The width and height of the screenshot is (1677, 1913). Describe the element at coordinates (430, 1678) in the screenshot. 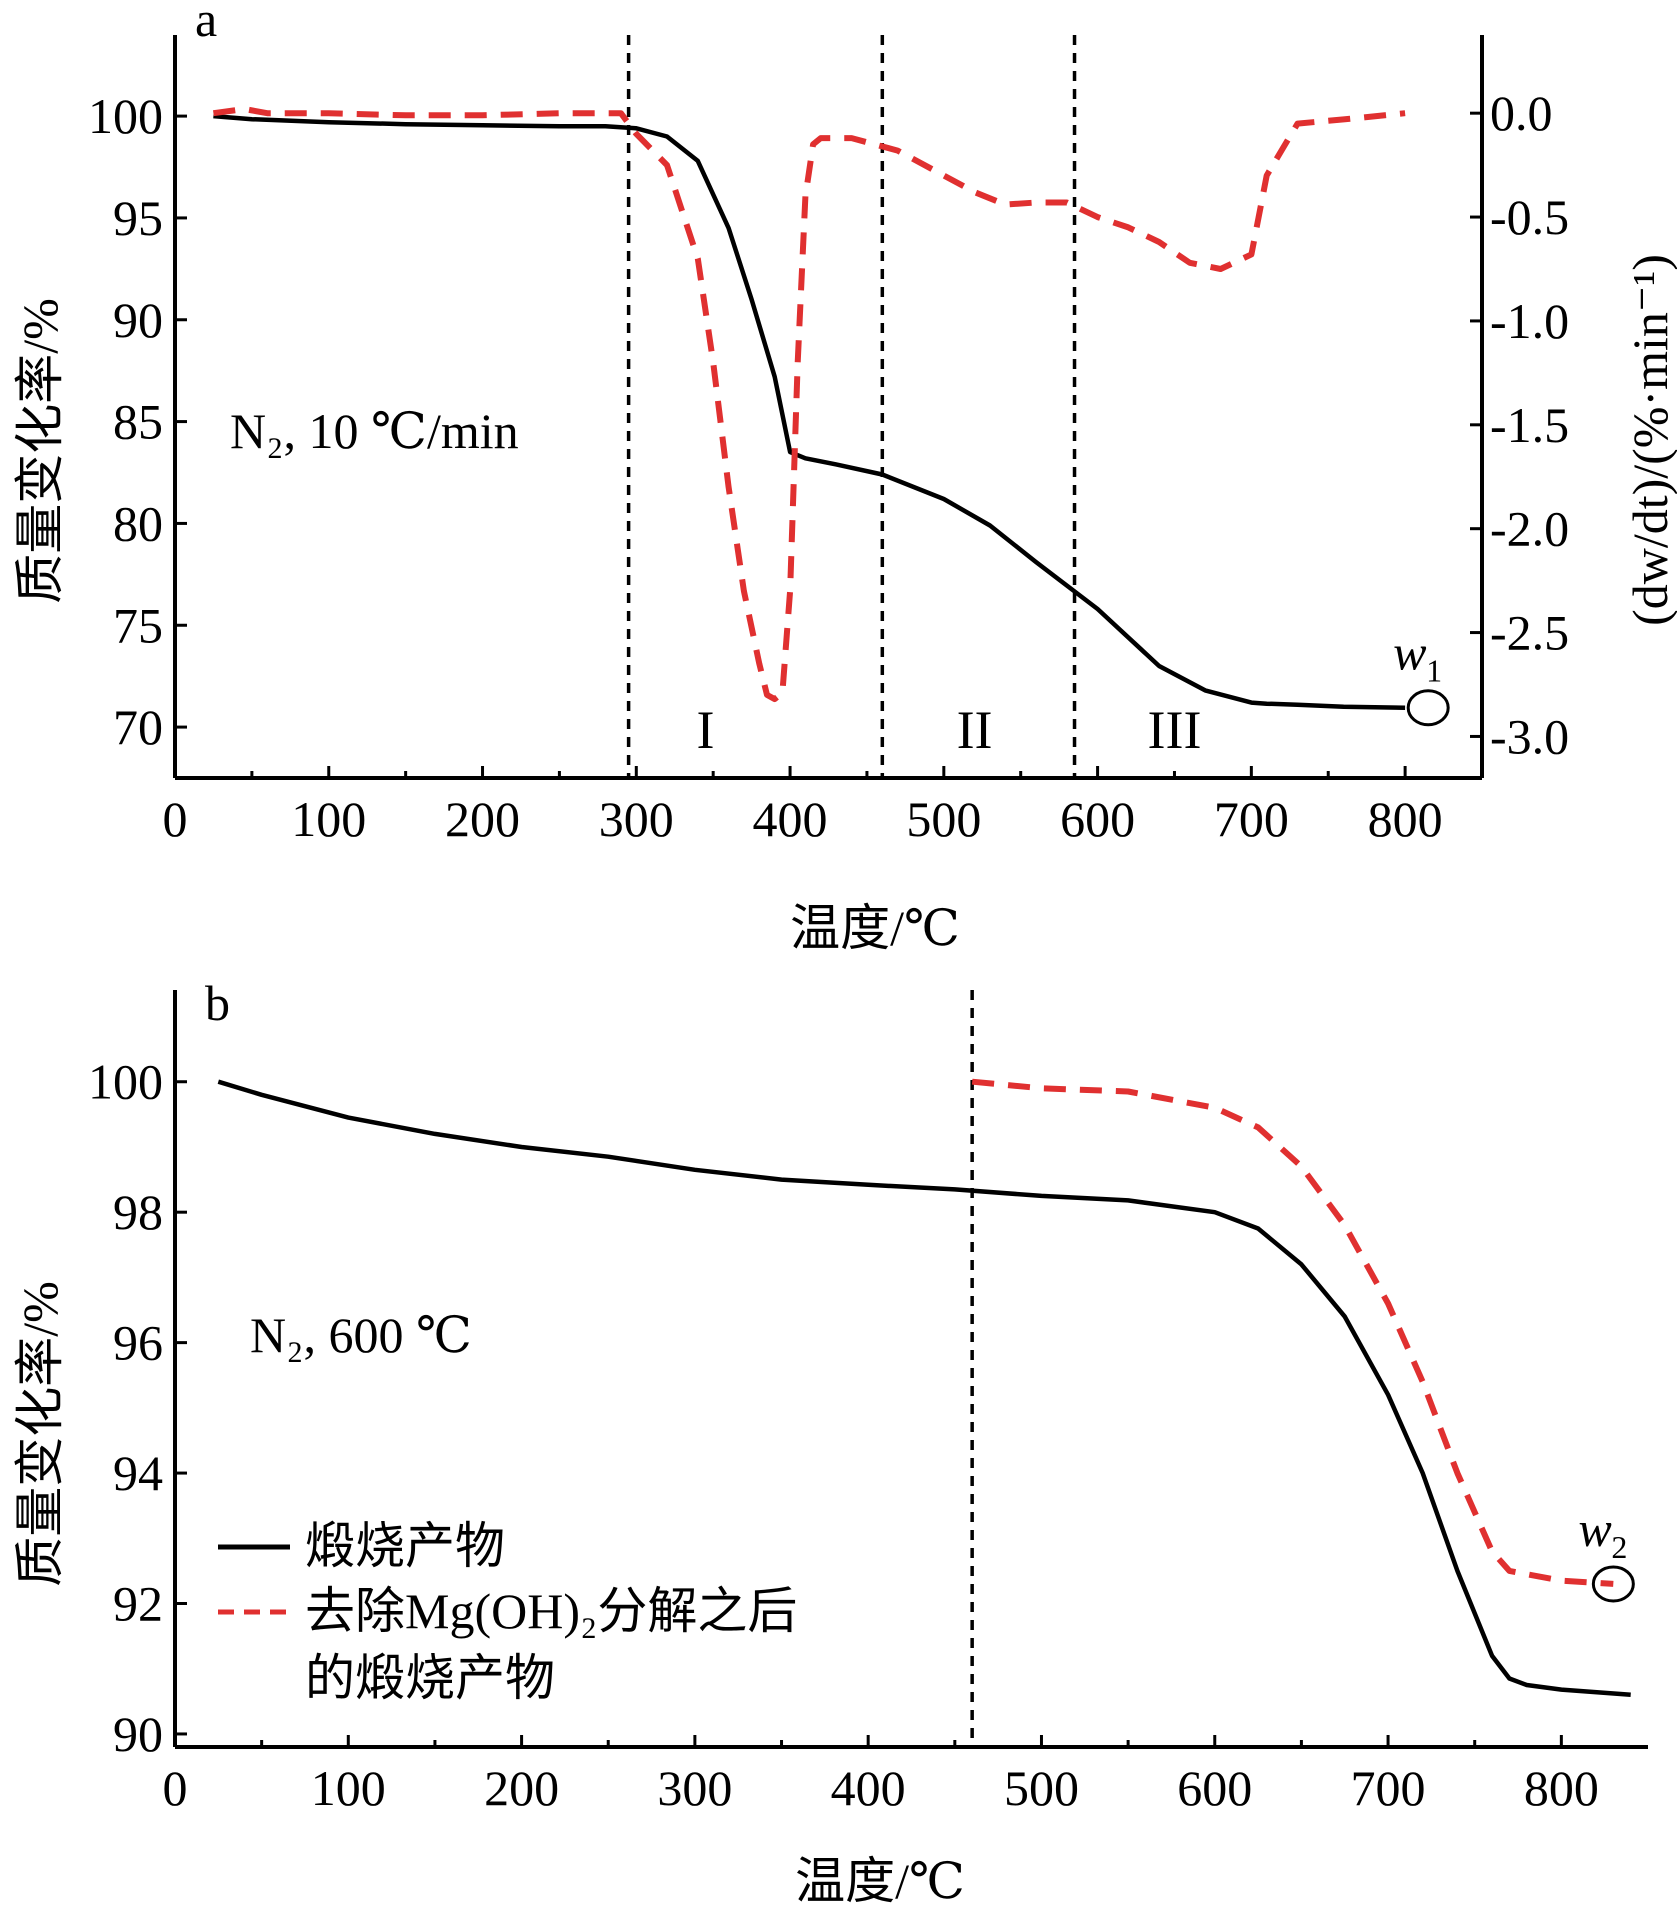

I see `legend-label-2-line2: 的煅烧产物` at that location.